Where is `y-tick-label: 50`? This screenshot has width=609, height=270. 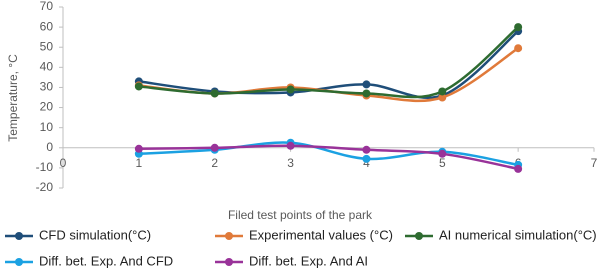
y-tick-label: 50 is located at coordinates (47, 46).